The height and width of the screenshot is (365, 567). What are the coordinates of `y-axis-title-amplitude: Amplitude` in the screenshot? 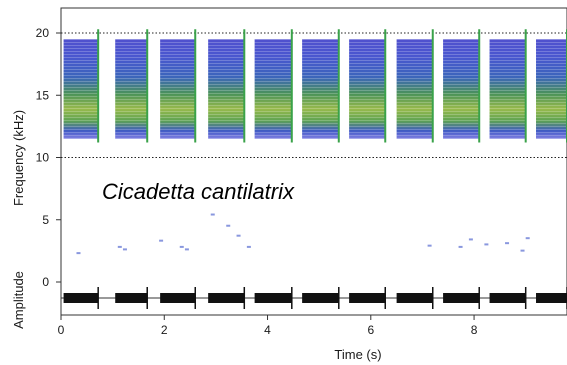 It's located at (18, 300).